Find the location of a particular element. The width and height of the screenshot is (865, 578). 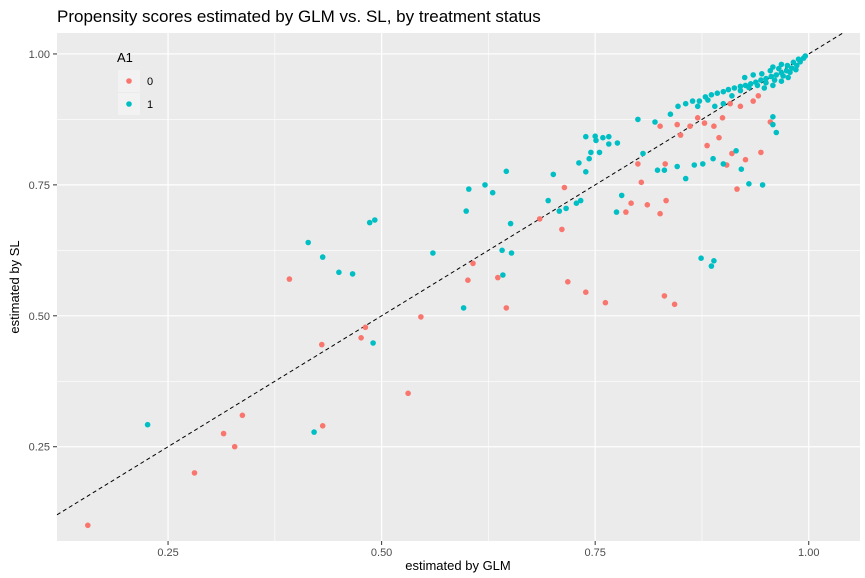

x-tick-label: 0.25 is located at coordinates (167, 553).